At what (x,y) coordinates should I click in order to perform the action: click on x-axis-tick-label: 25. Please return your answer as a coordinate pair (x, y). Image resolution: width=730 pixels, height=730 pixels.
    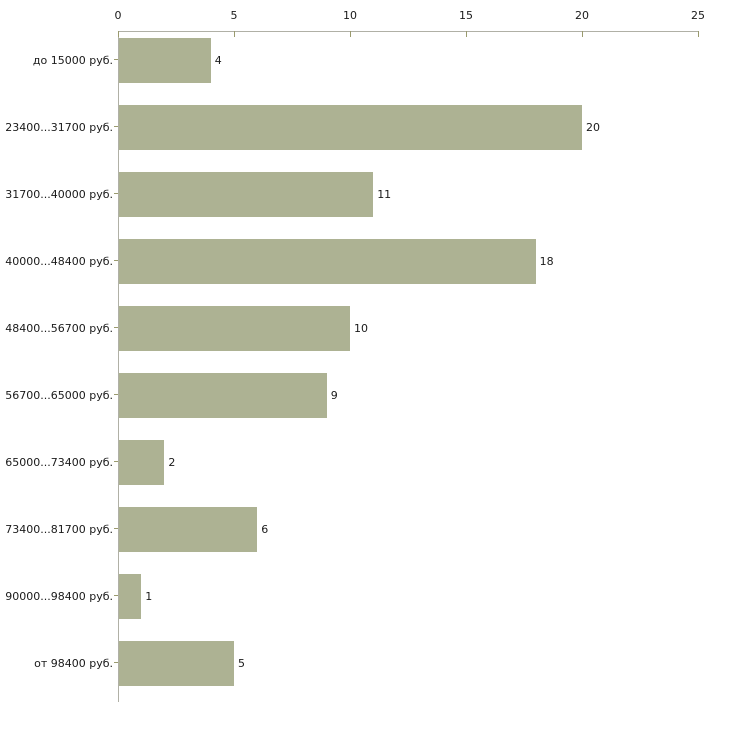
    Looking at the image, I should click on (698, 15).